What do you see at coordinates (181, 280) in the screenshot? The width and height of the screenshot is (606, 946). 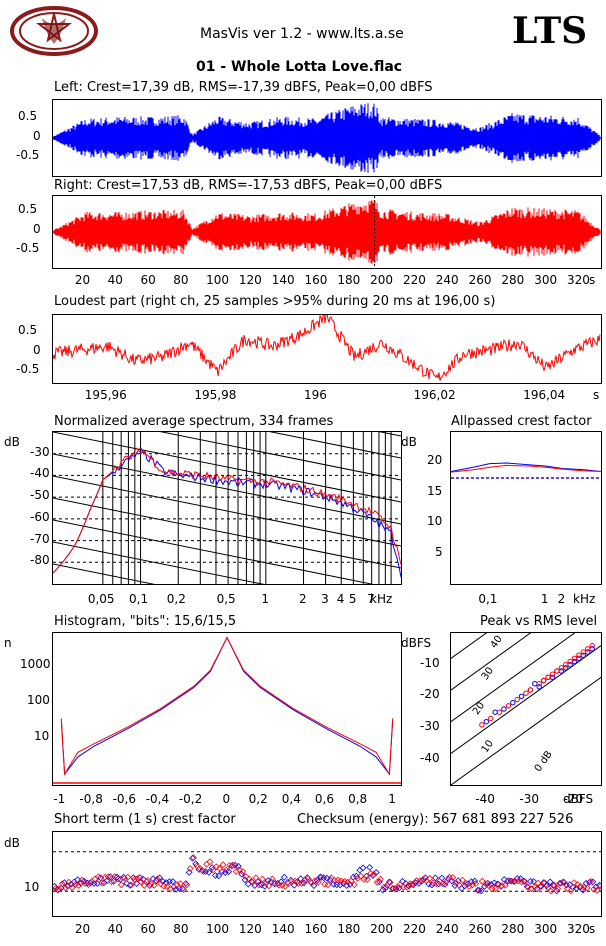 I see `x-tick-label: 80` at bounding box center [181, 280].